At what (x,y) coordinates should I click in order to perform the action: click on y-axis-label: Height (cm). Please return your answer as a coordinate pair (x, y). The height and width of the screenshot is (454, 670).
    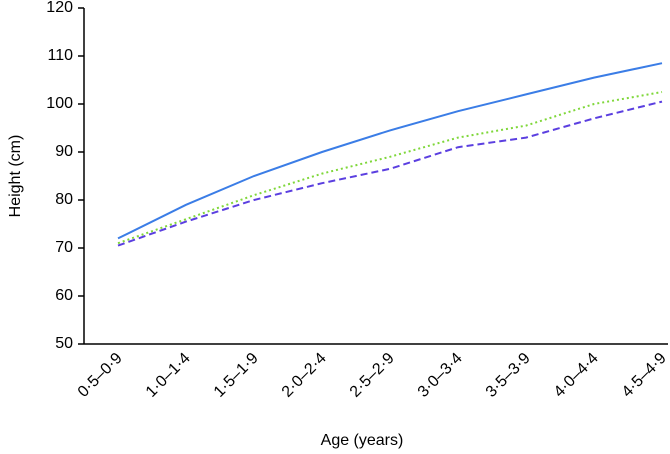
    Looking at the image, I should click on (15, 176).